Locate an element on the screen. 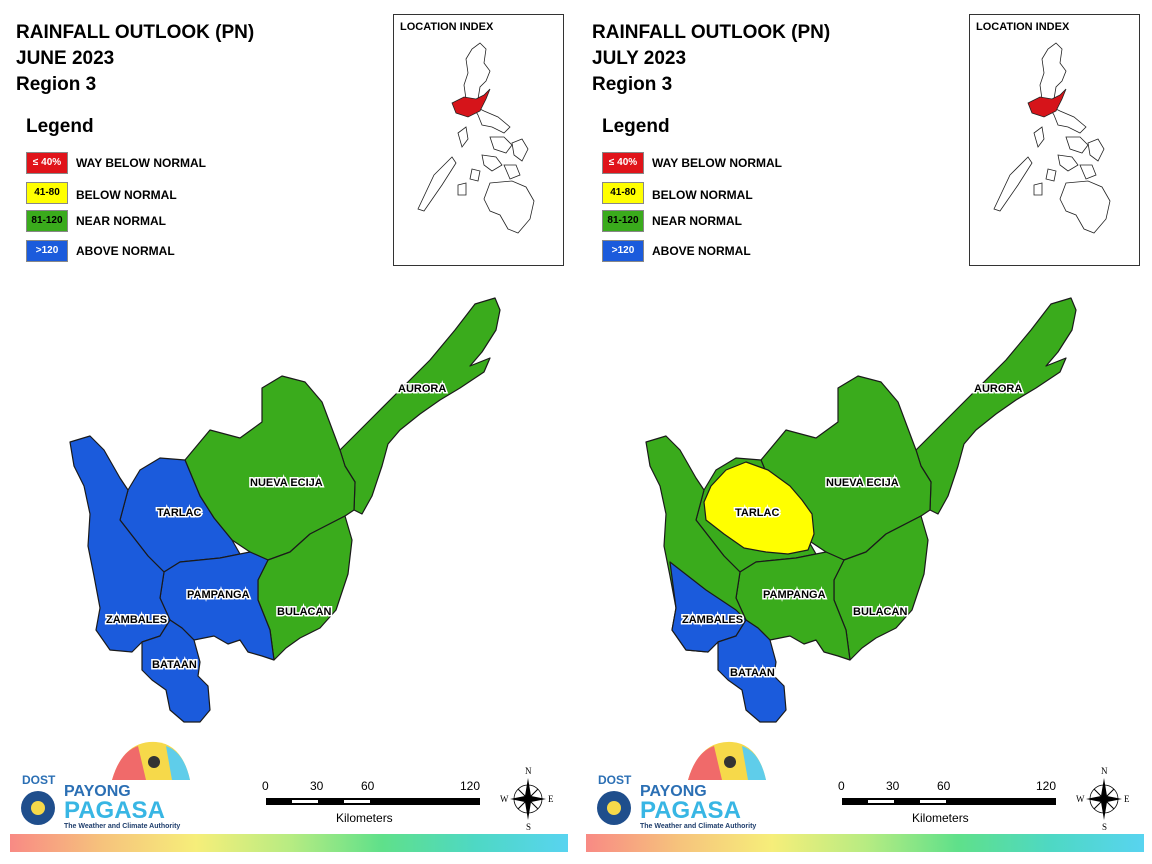  map-title: RAINFALL OUTLOOK (PN) JUNE 2023 Region 3 is located at coordinates (135, 59).